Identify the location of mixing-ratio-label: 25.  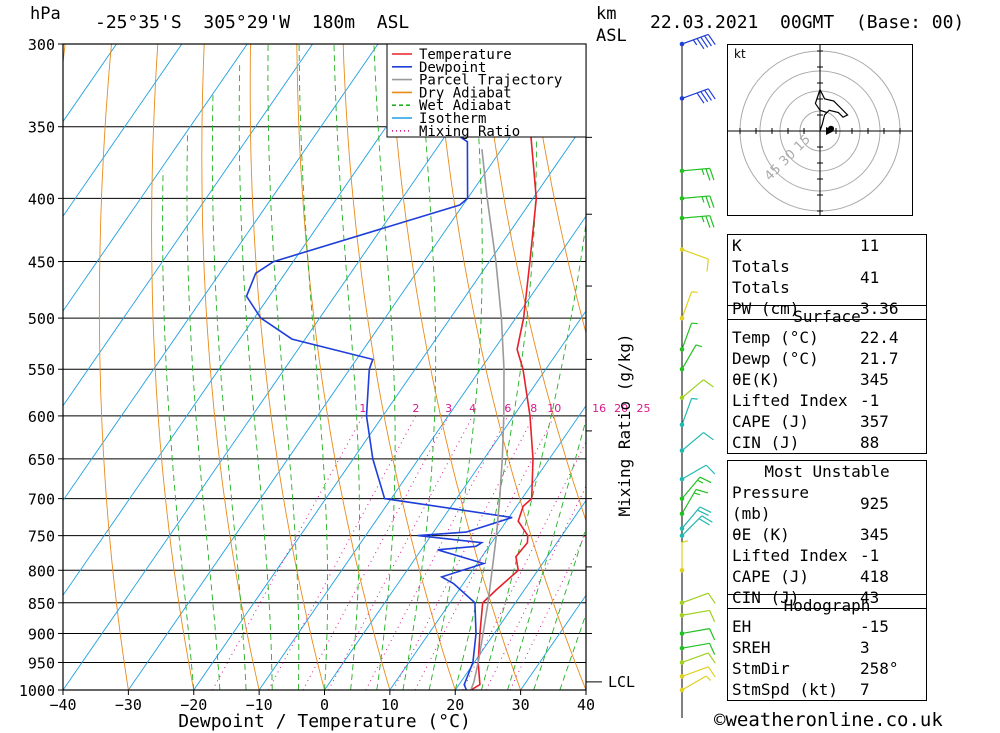
(644, 408).